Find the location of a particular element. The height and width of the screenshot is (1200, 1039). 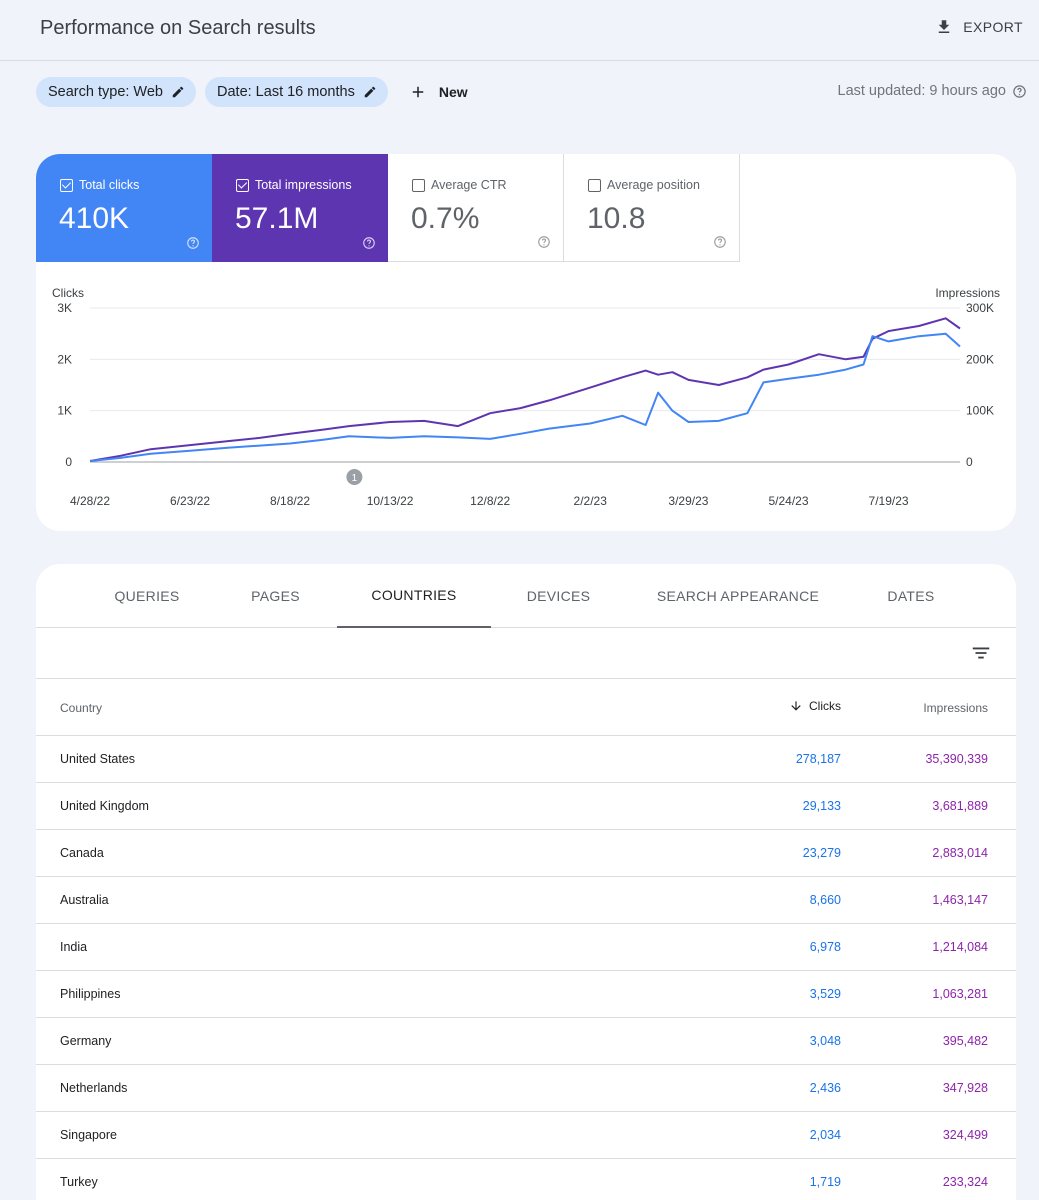

metric-label: Average CTR is located at coordinates (469, 185).